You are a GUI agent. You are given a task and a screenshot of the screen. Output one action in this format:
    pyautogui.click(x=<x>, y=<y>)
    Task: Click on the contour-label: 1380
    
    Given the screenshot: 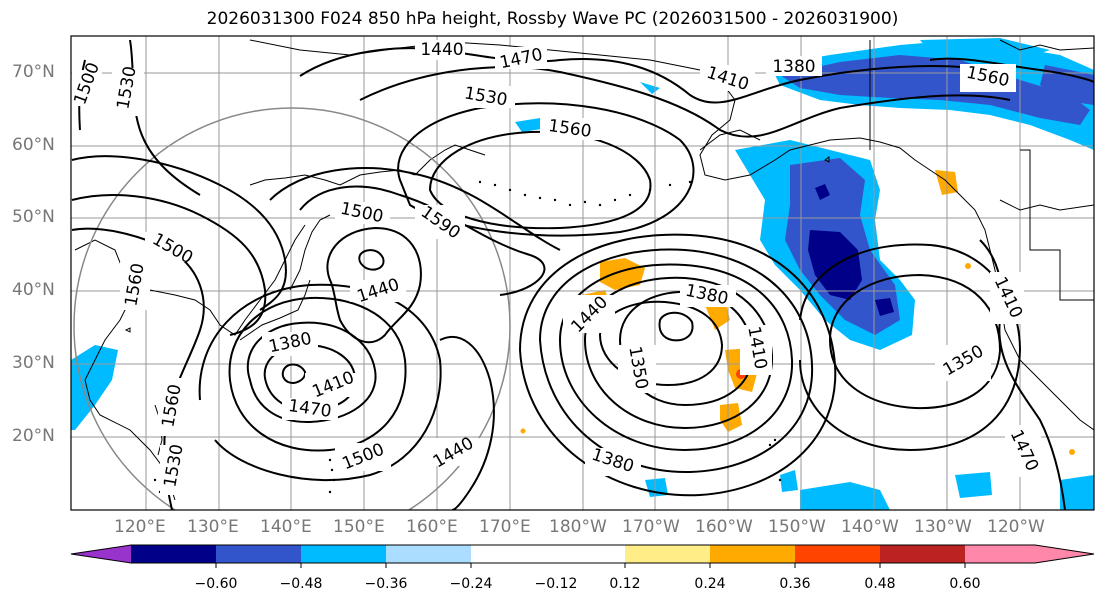 What is the action you would take?
    pyautogui.click(x=793, y=67)
    